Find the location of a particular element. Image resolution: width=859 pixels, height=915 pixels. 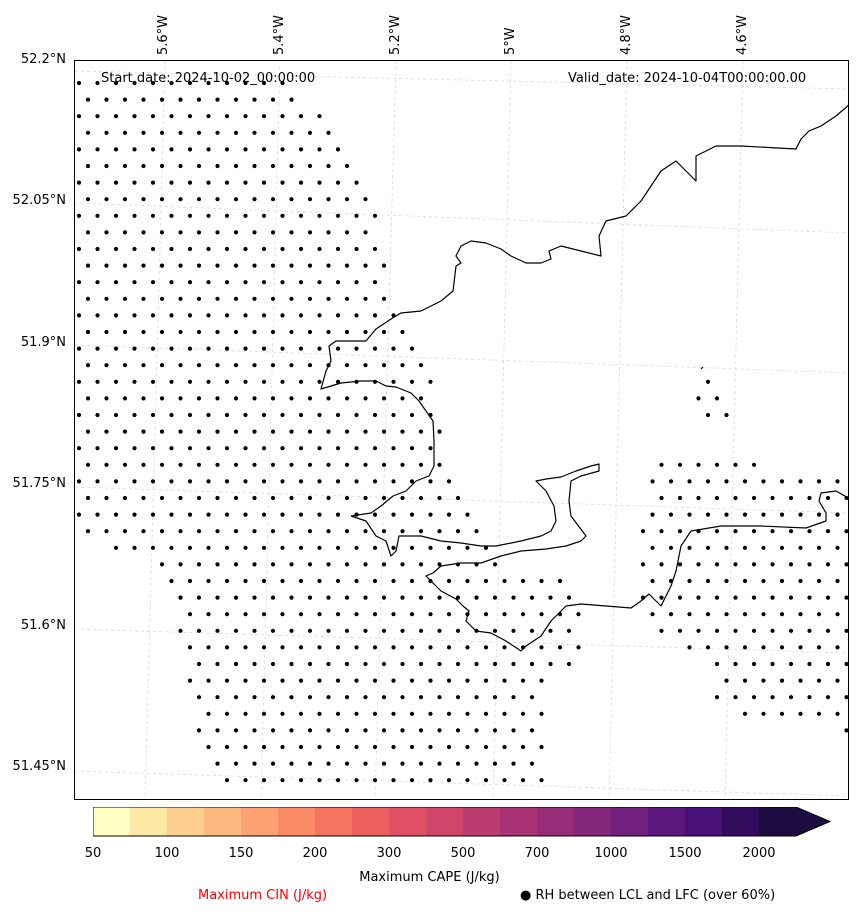

valid-date-label: Valid_date: 2024-10-04T00:00:00.00 is located at coordinates (687, 78).